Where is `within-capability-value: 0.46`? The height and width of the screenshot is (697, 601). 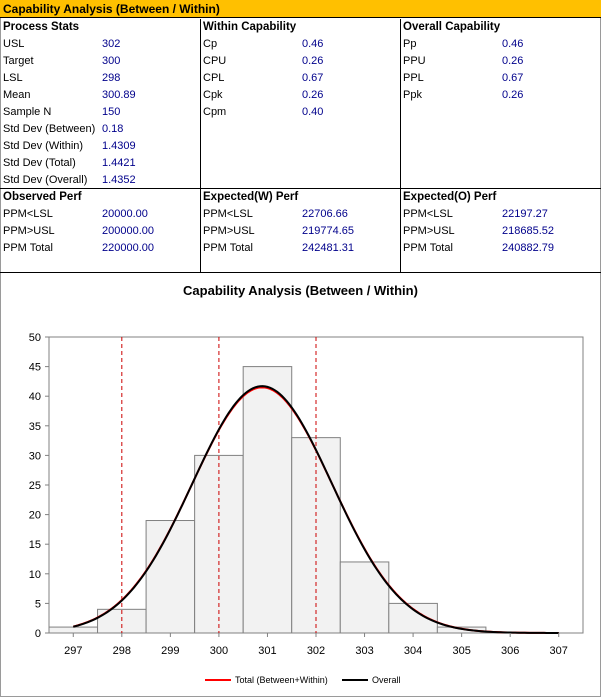 within-capability-value: 0.46 is located at coordinates (313, 44).